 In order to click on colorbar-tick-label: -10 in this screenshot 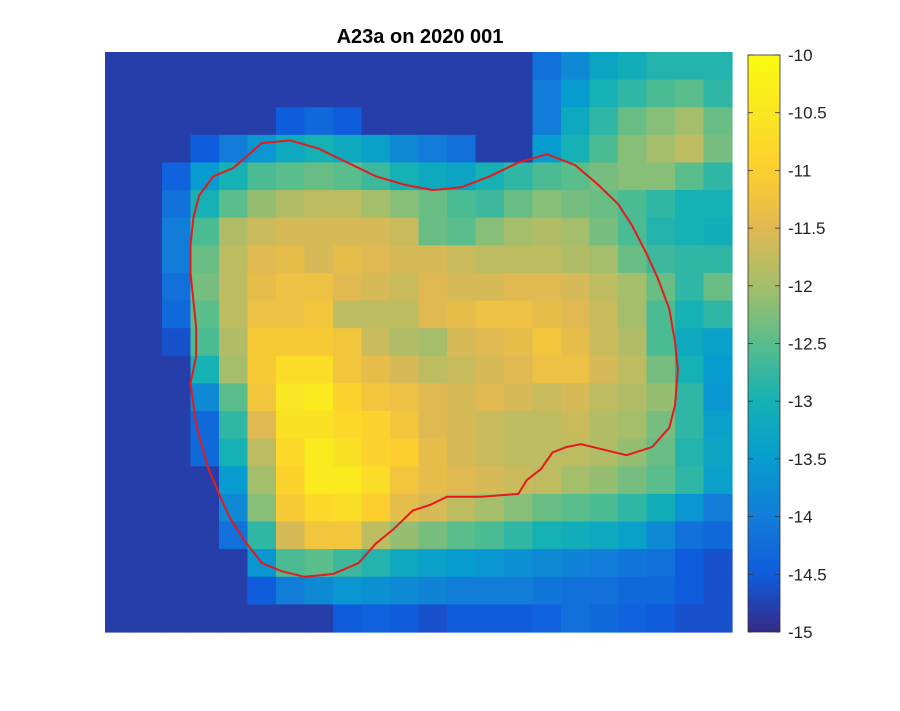, I will do `click(800, 55)`.